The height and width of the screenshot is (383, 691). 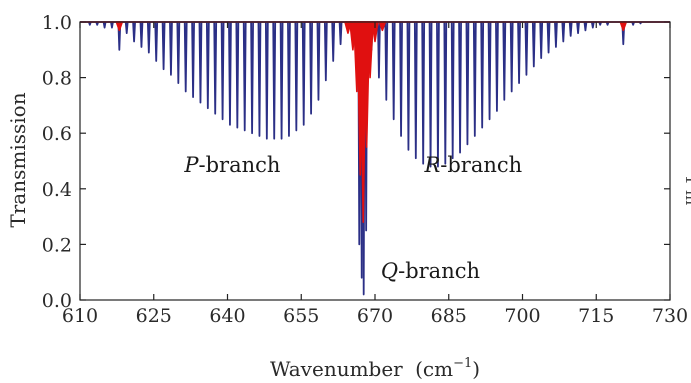 I want to click on q-branch-letter: Q, so click(x=389, y=271).